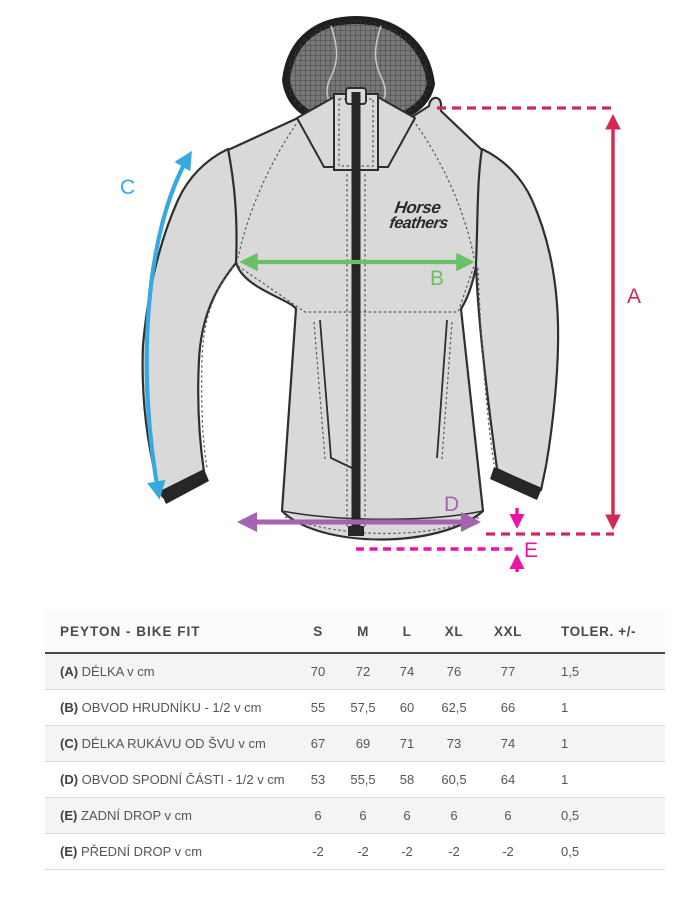 The width and height of the screenshot is (690, 903). Describe the element at coordinates (407, 779) in the screenshot. I see `row-value: 58` at that location.